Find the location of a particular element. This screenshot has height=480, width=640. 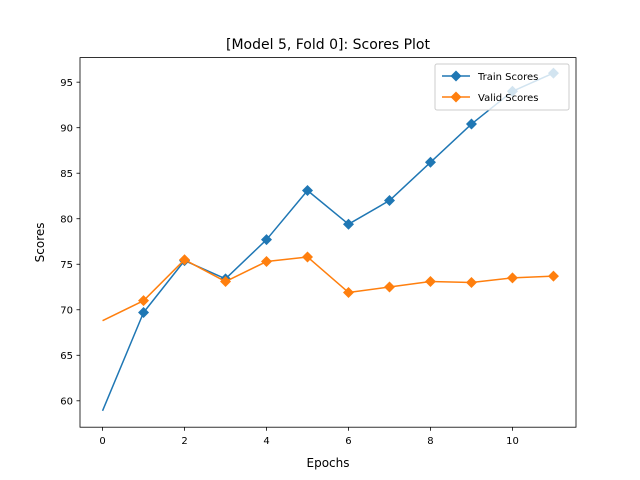

x-tick-label: 0 is located at coordinates (102, 441).